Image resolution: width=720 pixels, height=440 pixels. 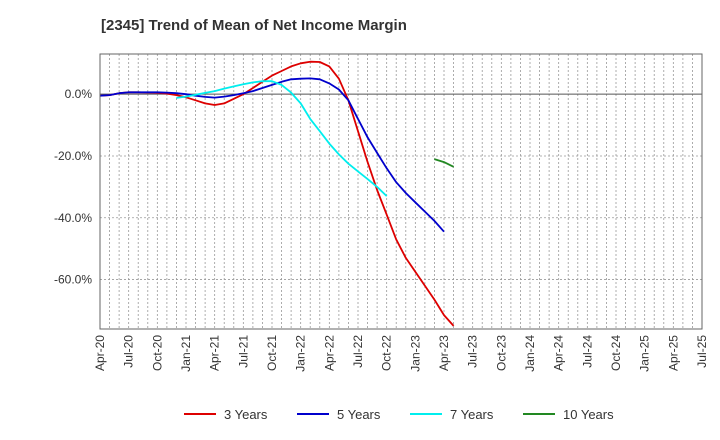 I want to click on legend-label-10-years: 10 Years, so click(x=588, y=414).